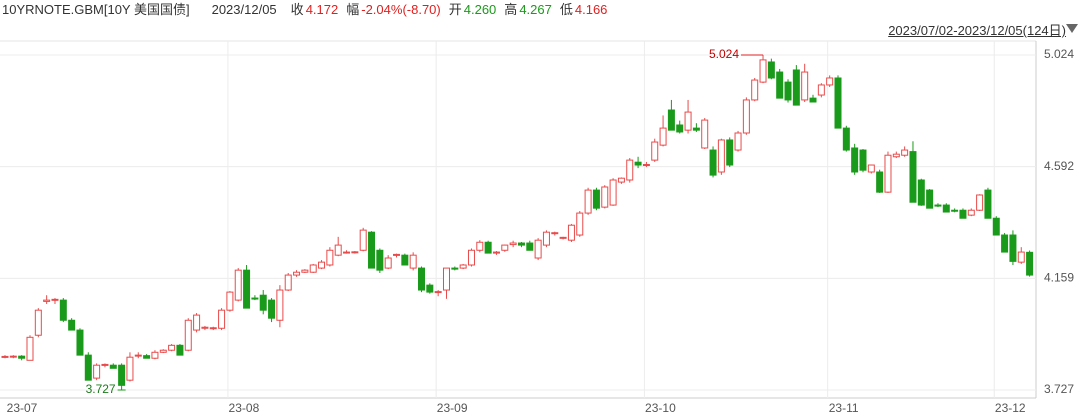 This screenshot has width=1080, height=419. What do you see at coordinates (244, 9) in the screenshot?
I see `date: 2023/12/05` at bounding box center [244, 9].